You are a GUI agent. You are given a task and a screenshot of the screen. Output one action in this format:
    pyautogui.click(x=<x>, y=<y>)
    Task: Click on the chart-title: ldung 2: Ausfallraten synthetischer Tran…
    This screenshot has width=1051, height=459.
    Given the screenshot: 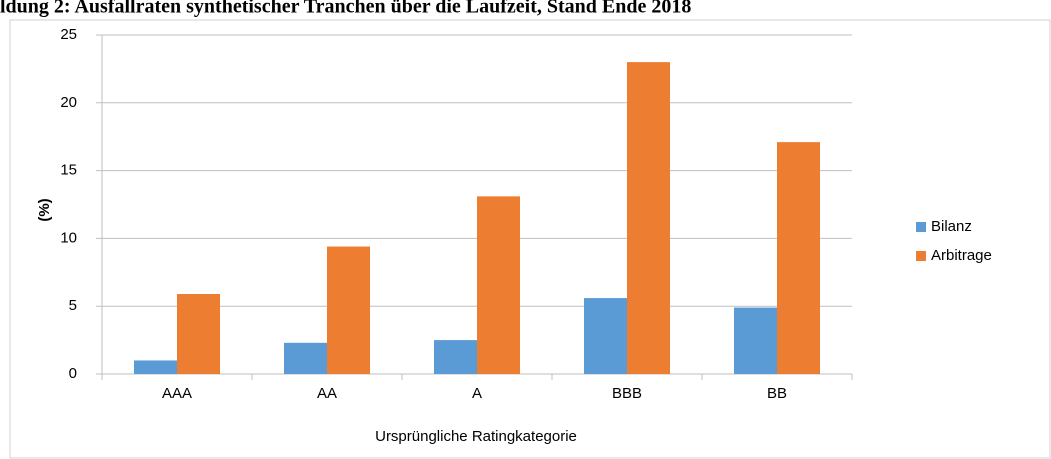 What is the action you would take?
    pyautogui.click(x=345, y=9)
    